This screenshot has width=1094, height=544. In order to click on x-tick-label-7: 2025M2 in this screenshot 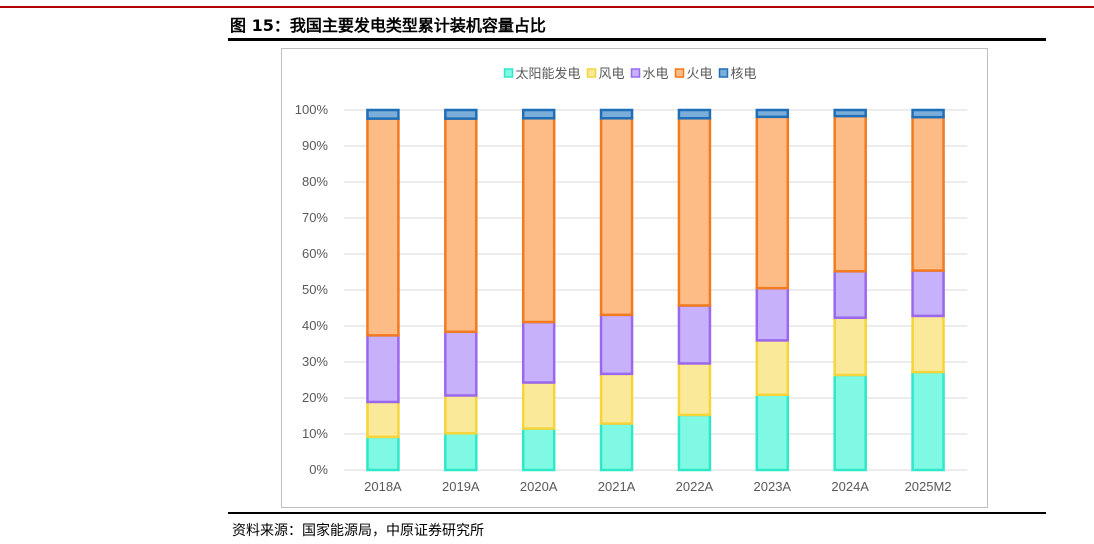, I will do `click(928, 486)`.